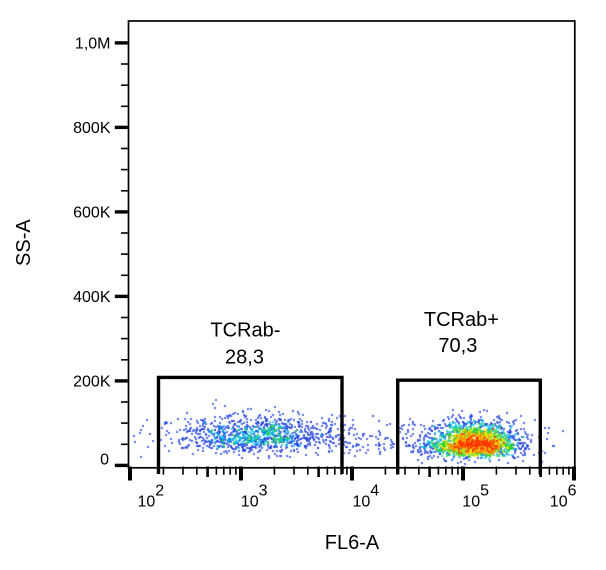 The image size is (606, 570). Describe the element at coordinates (93, 44) in the screenshot. I see `svg-text: 1,0M` at that location.